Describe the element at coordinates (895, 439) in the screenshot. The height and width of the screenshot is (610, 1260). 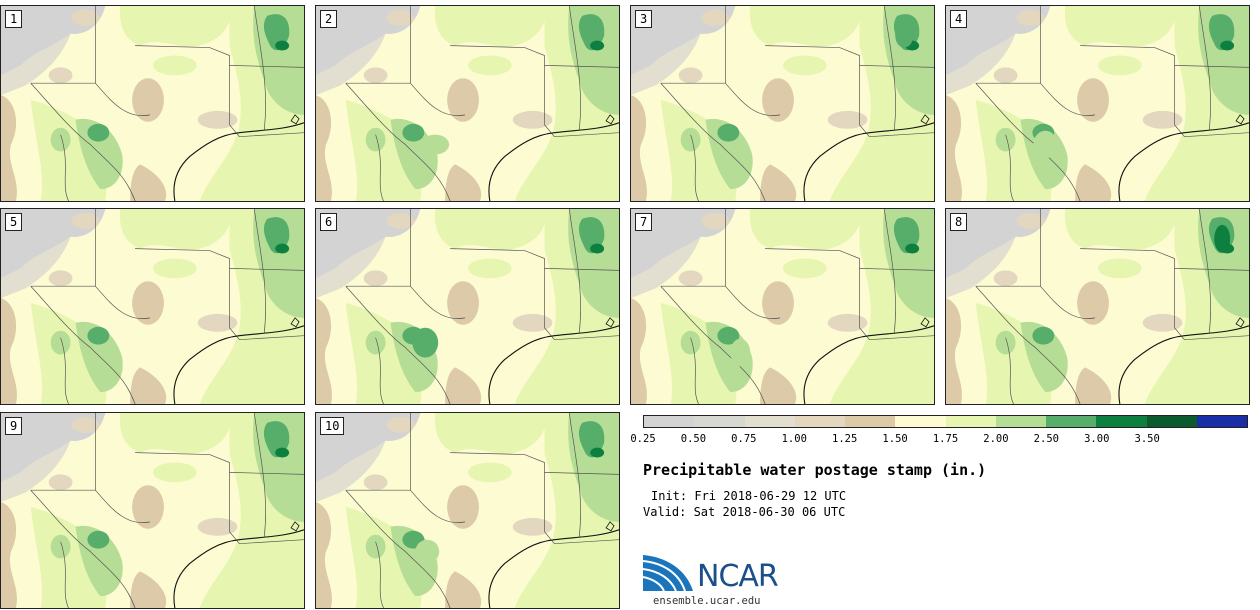
I see `colorbar-tick-label: 1.50` at that location.